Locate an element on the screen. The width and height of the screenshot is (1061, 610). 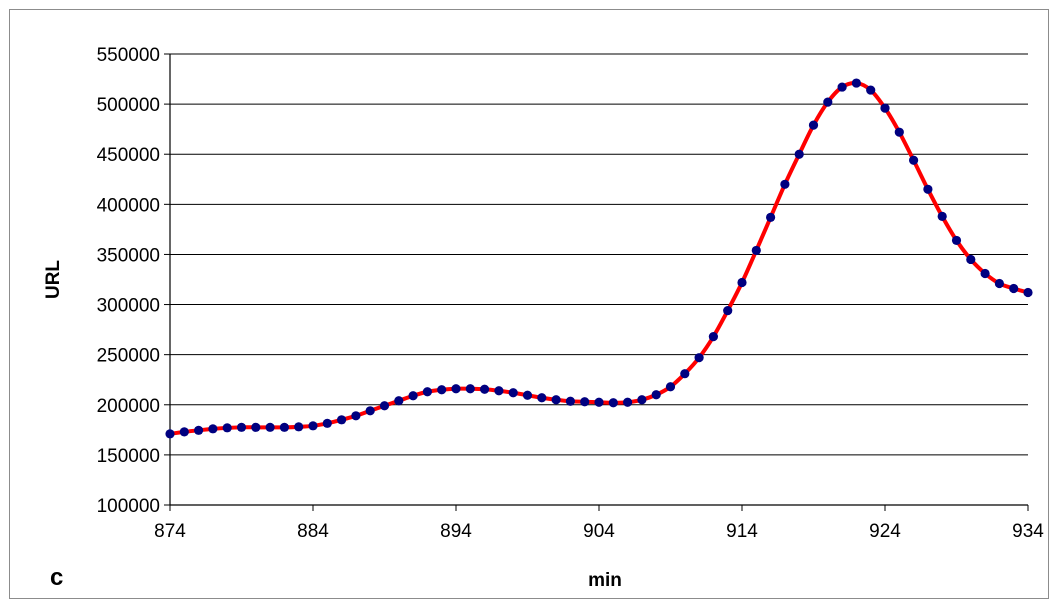
y-tick-label: 500000 is located at coordinates (128, 105).